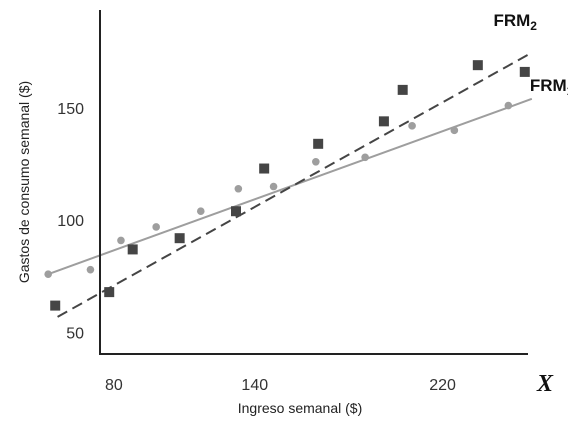 The height and width of the screenshot is (421, 568). Describe the element at coordinates (530, 54) in the screenshot. I see `series-labels: FRM1 FRM2` at that location.